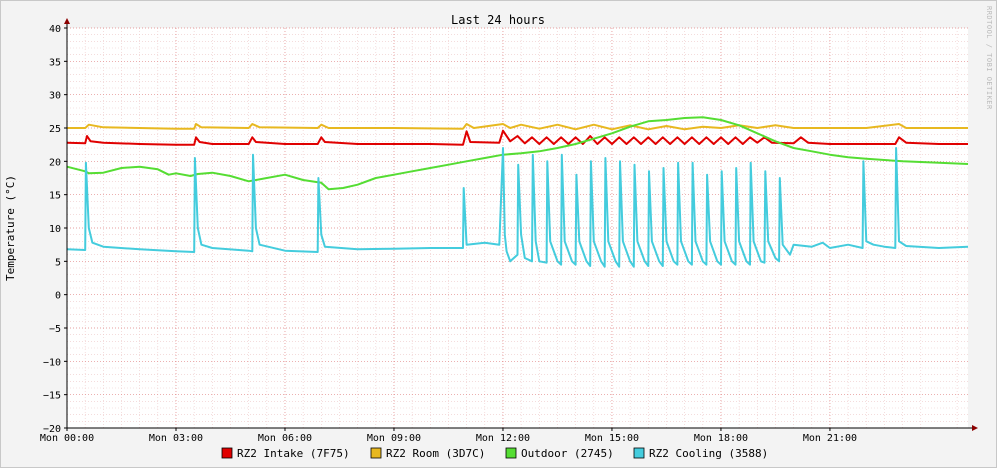  What do you see at coordinates (55, 229) in the screenshot?
I see `y-tick-label: 10` at bounding box center [55, 229].